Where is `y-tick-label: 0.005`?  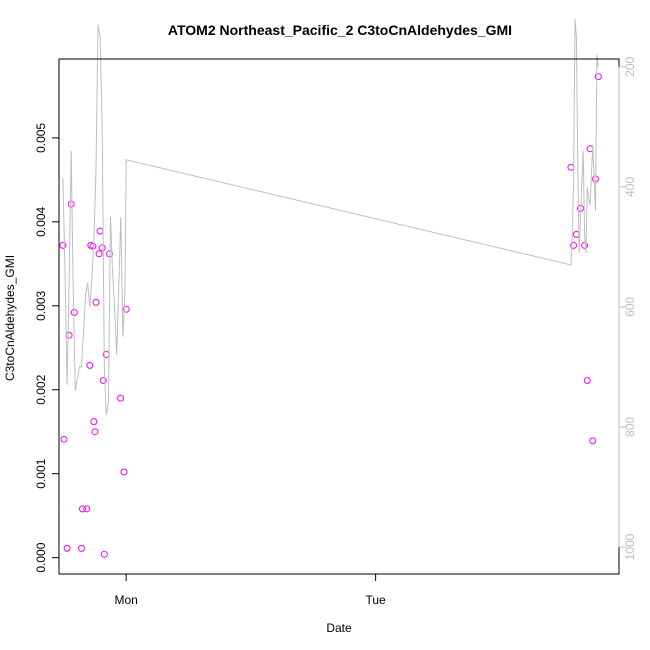 y-tick-label: 0.005 is located at coordinates (41, 138).